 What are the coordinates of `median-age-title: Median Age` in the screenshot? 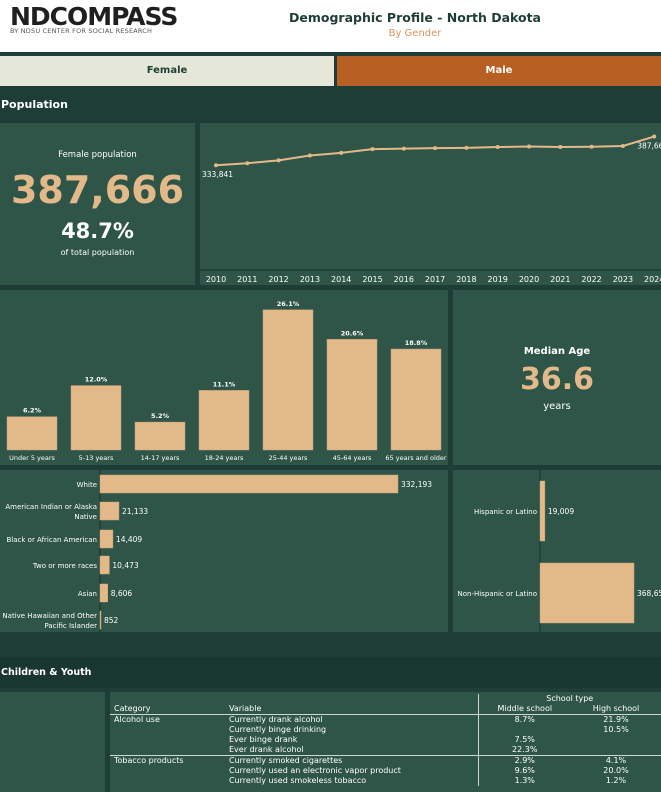 It's located at (557, 351).